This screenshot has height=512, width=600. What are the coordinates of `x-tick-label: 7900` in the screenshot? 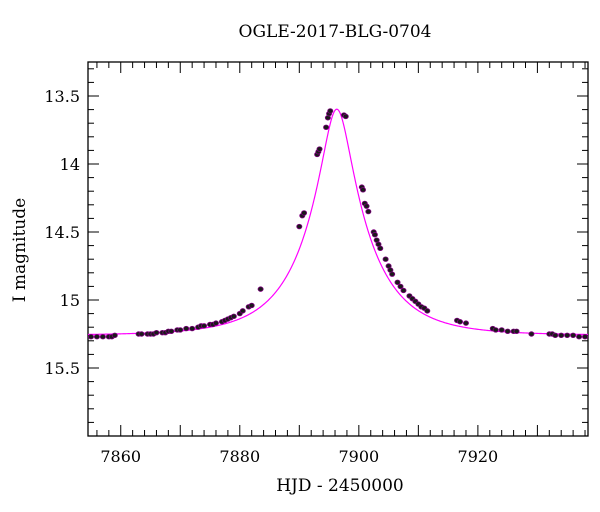 It's located at (358, 456).